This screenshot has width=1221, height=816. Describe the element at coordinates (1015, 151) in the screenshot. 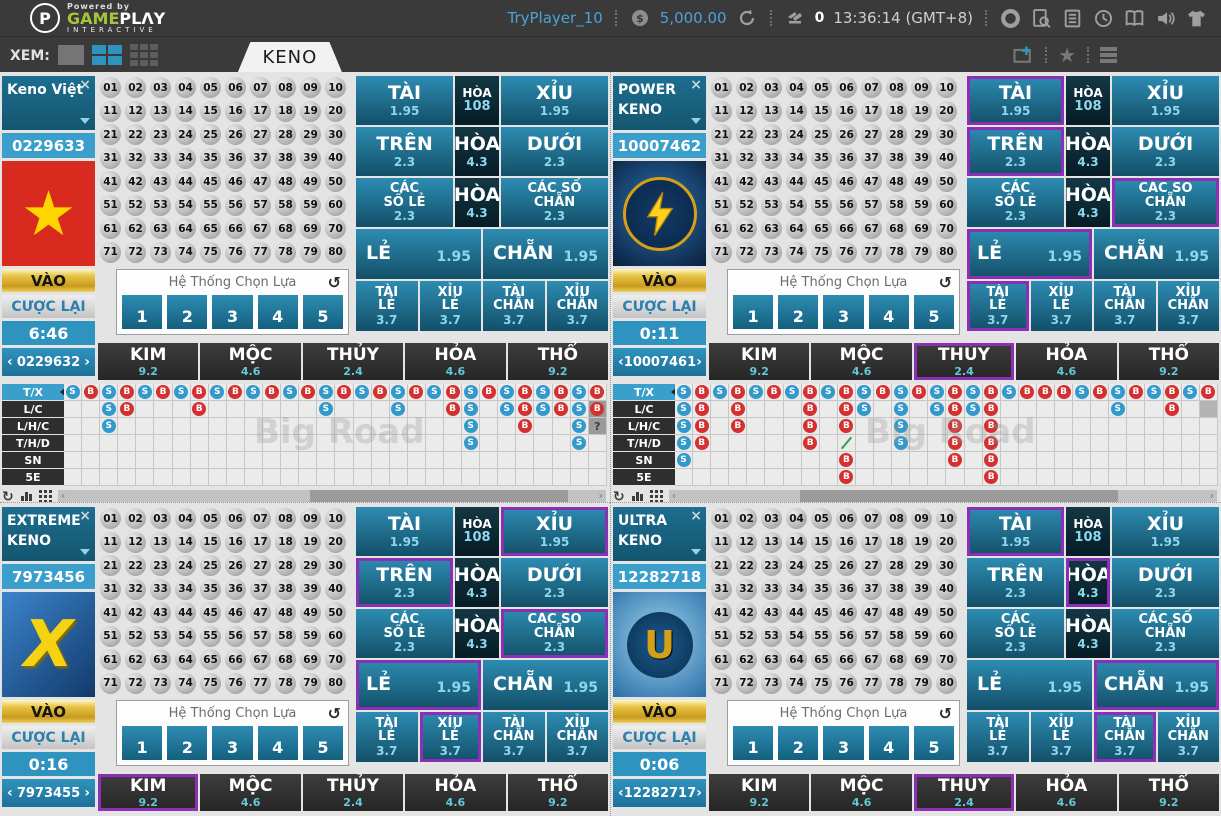

I see `bet-tren: TRÊN 2.3` at that location.